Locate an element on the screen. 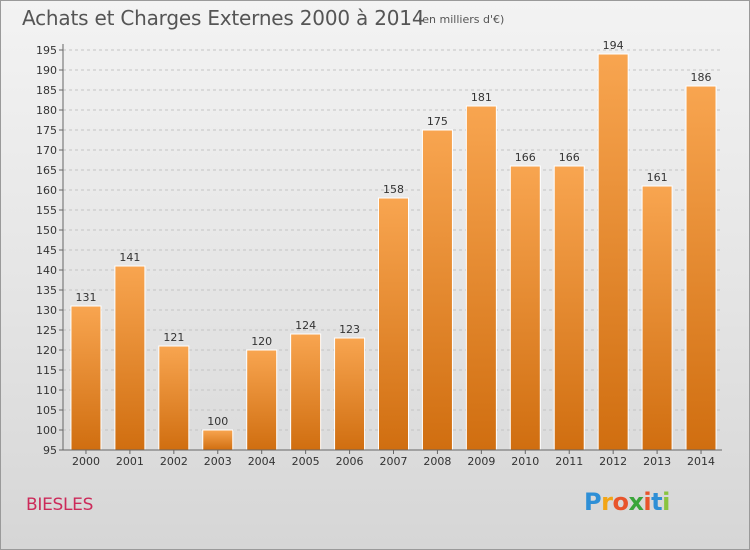  bar-2007 is located at coordinates (393, 324).